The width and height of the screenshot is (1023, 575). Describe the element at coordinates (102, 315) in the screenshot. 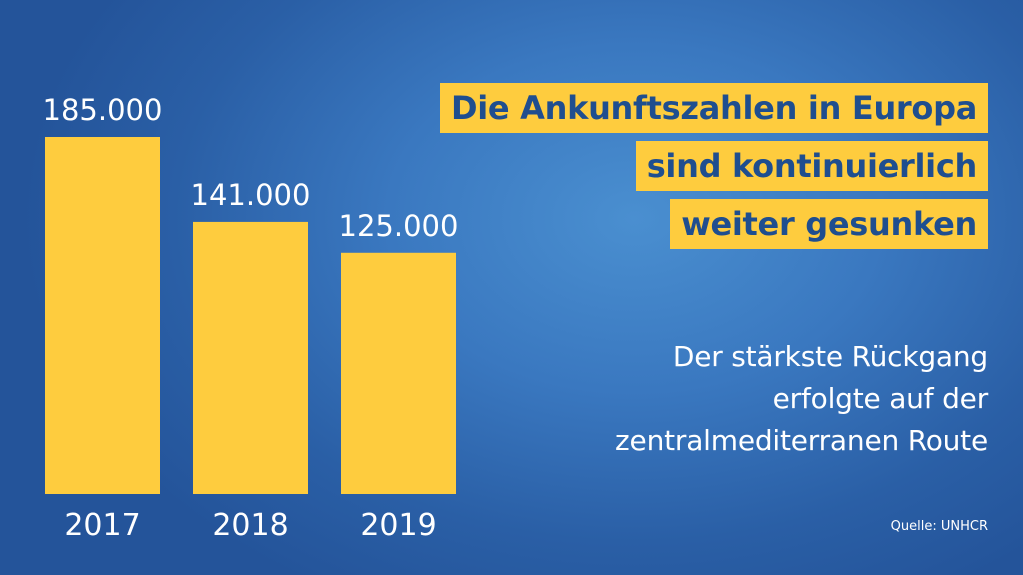

I see `bar-2017` at that location.